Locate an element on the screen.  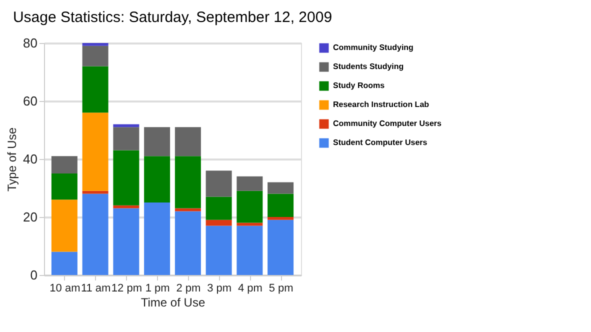
chart-title: Usage Statistics: Saturday, September 12, 2009 is located at coordinates (172, 17).